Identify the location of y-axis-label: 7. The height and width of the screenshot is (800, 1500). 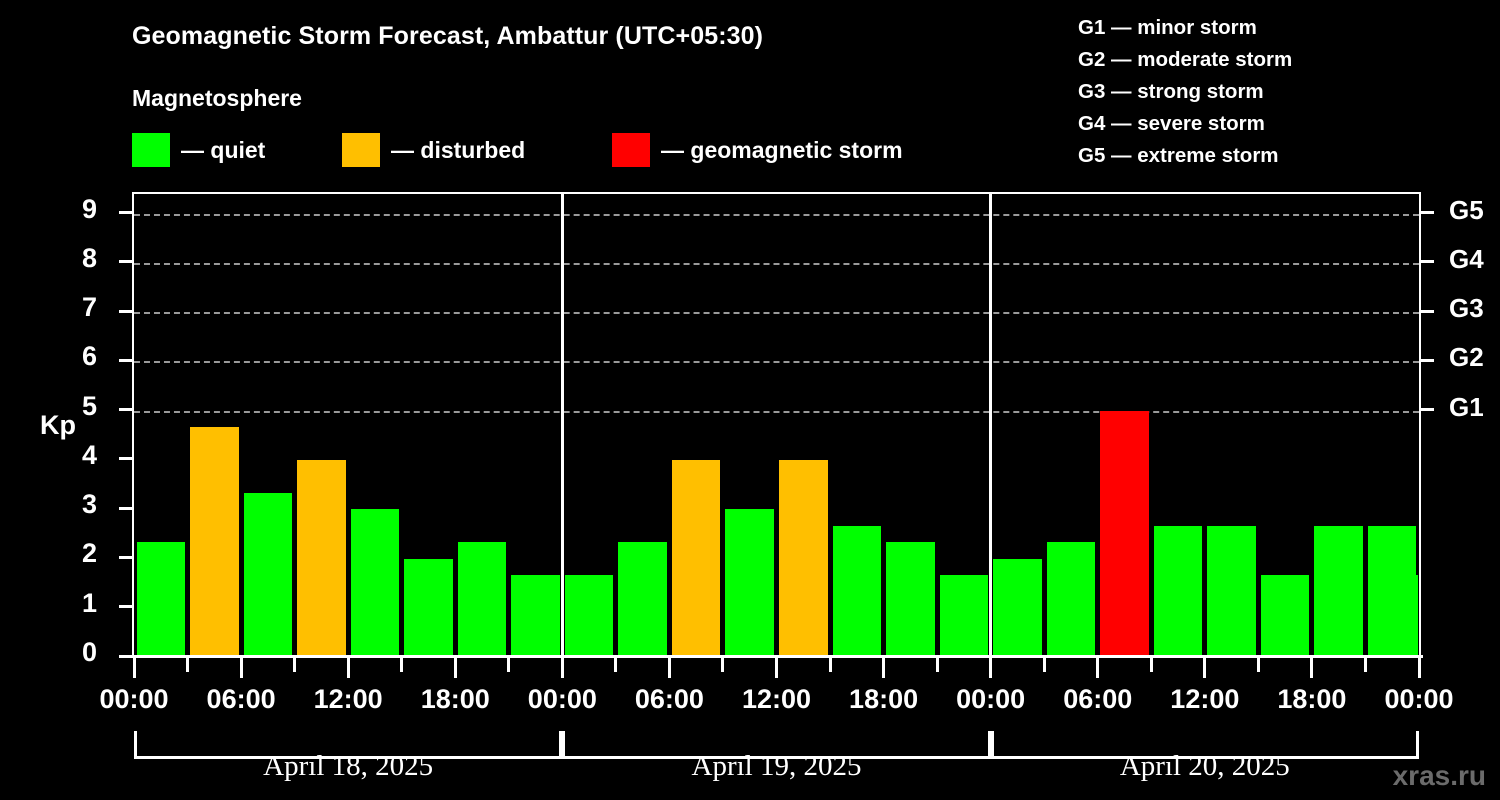
(89, 307).